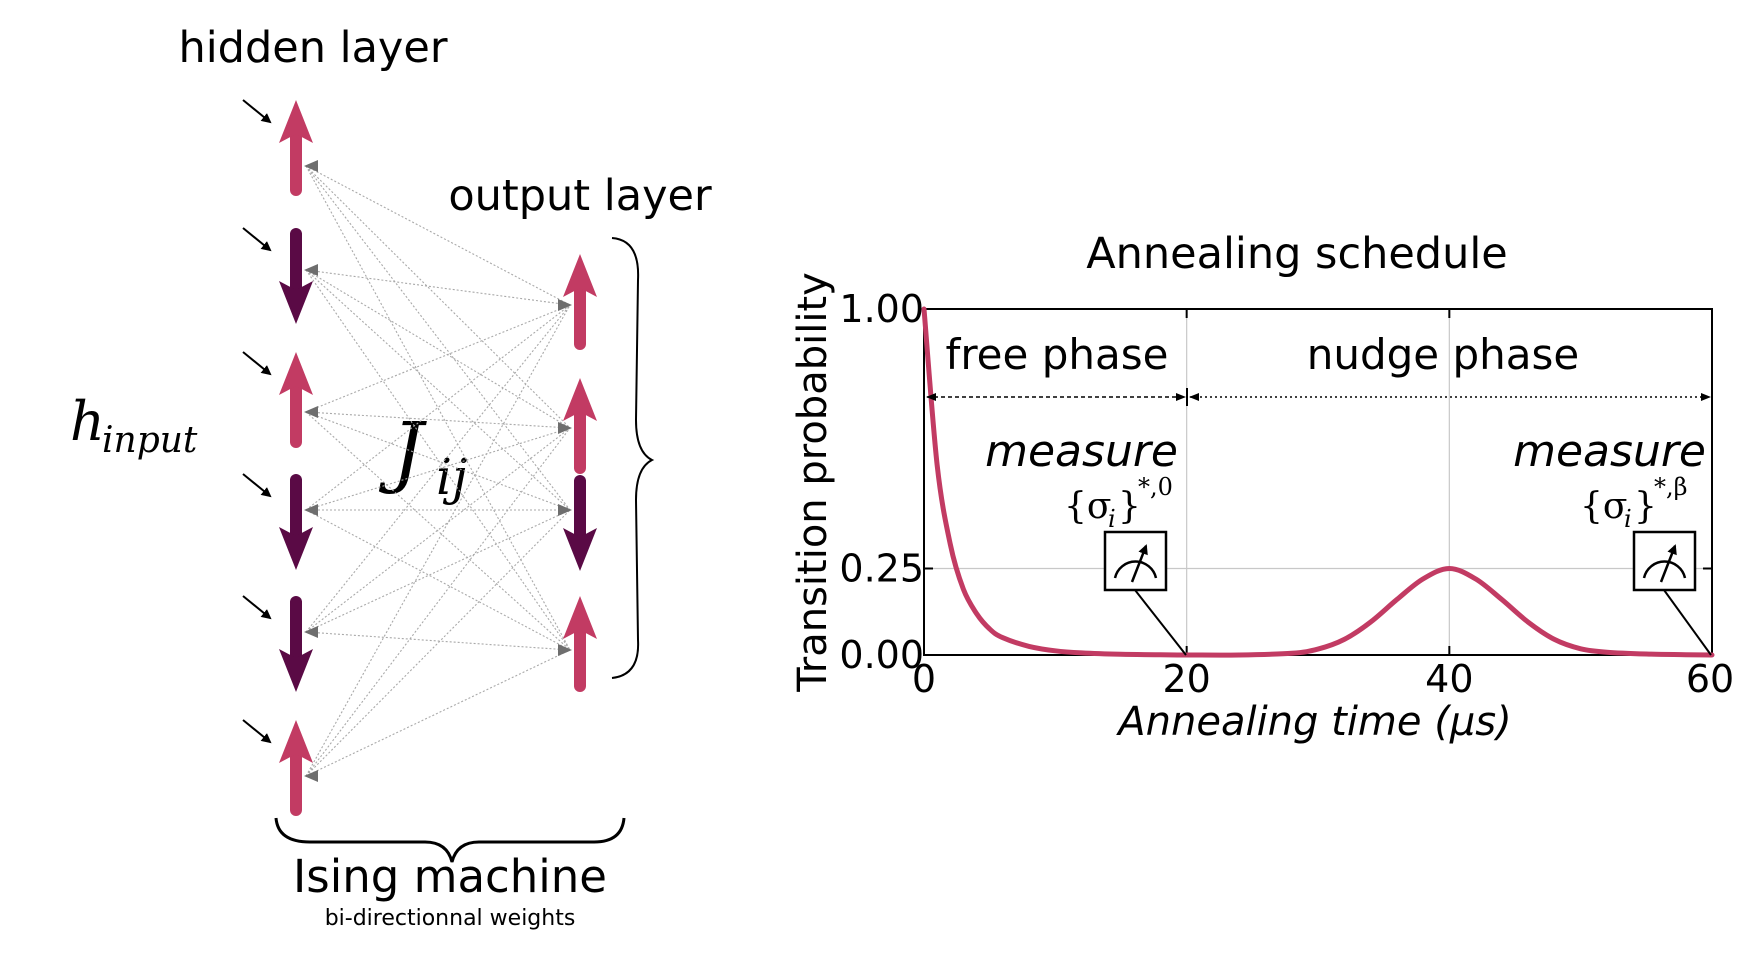  Describe the element at coordinates (1129, 506) in the screenshot. I see `measure-free-sigma-close: }` at that location.